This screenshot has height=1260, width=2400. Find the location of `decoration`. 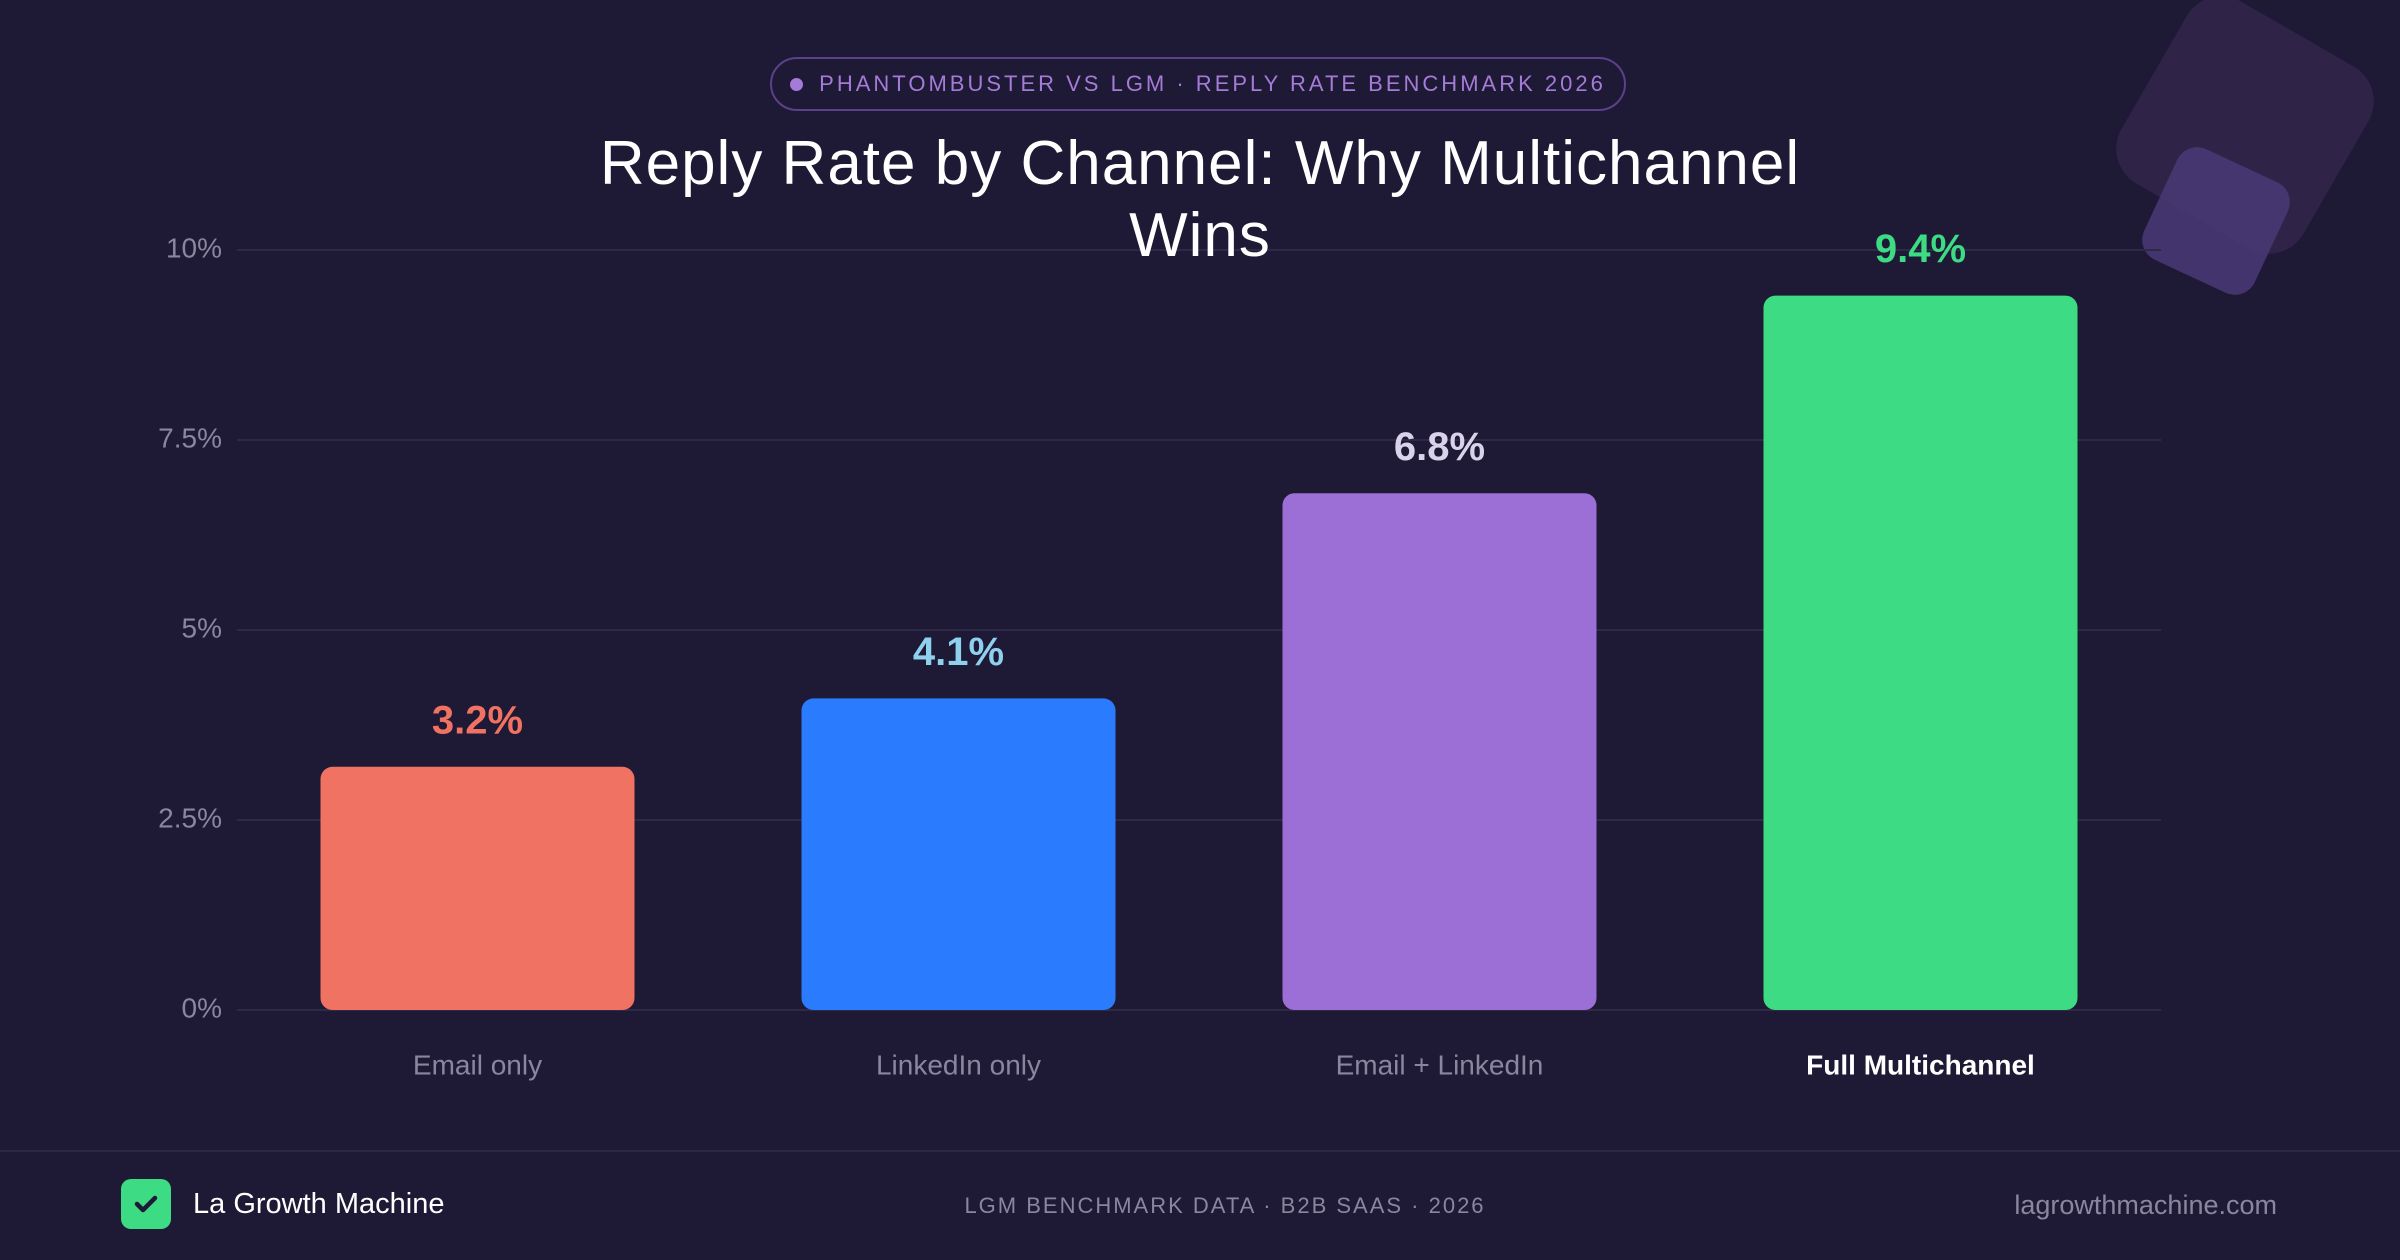

decoration is located at coordinates (2245, 147).